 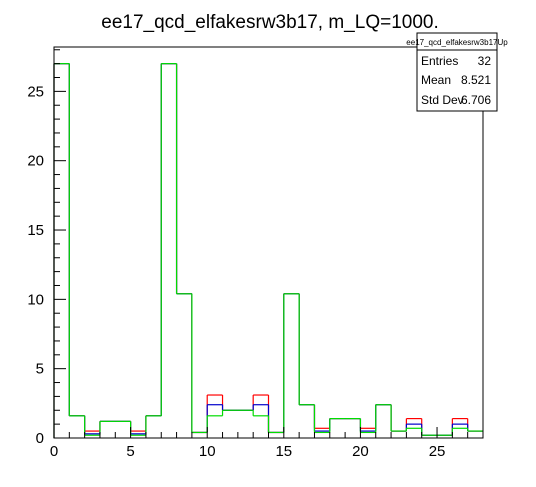 I want to click on stats-box-title: ee17_qcd_elfakesrw3b17Up, so click(x=457, y=42).